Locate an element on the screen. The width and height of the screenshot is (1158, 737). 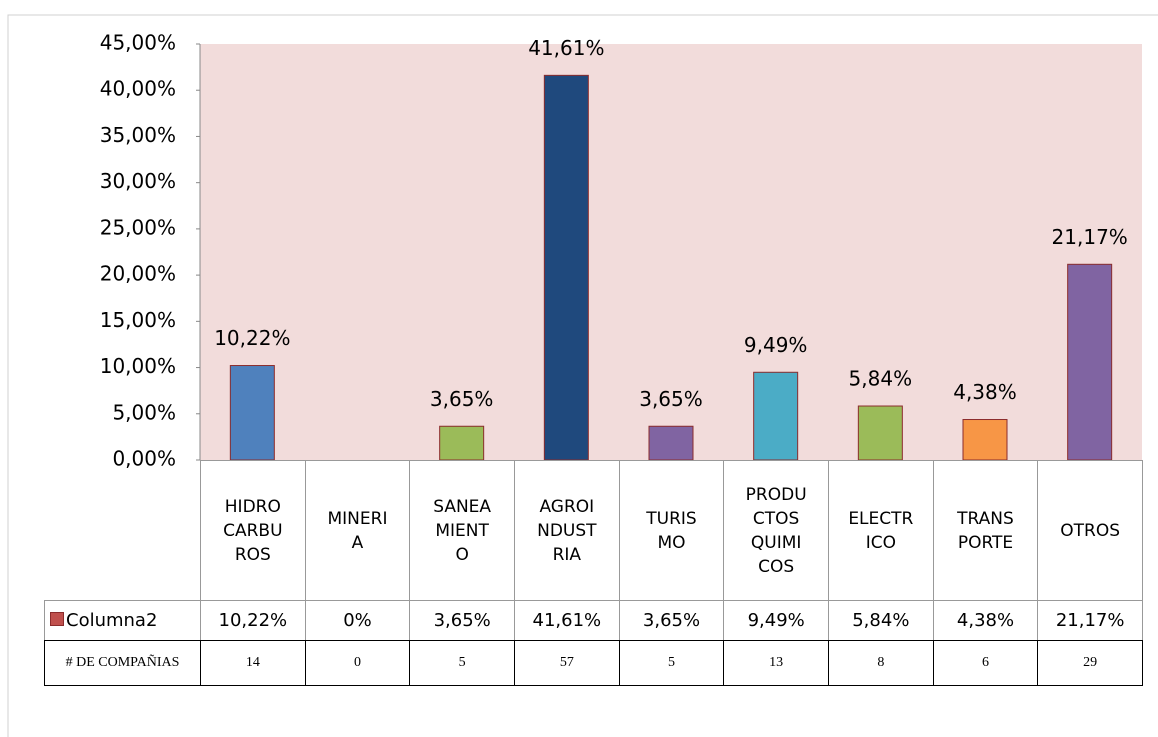
category-label: SANEA MIENT O is located at coordinates (462, 530).